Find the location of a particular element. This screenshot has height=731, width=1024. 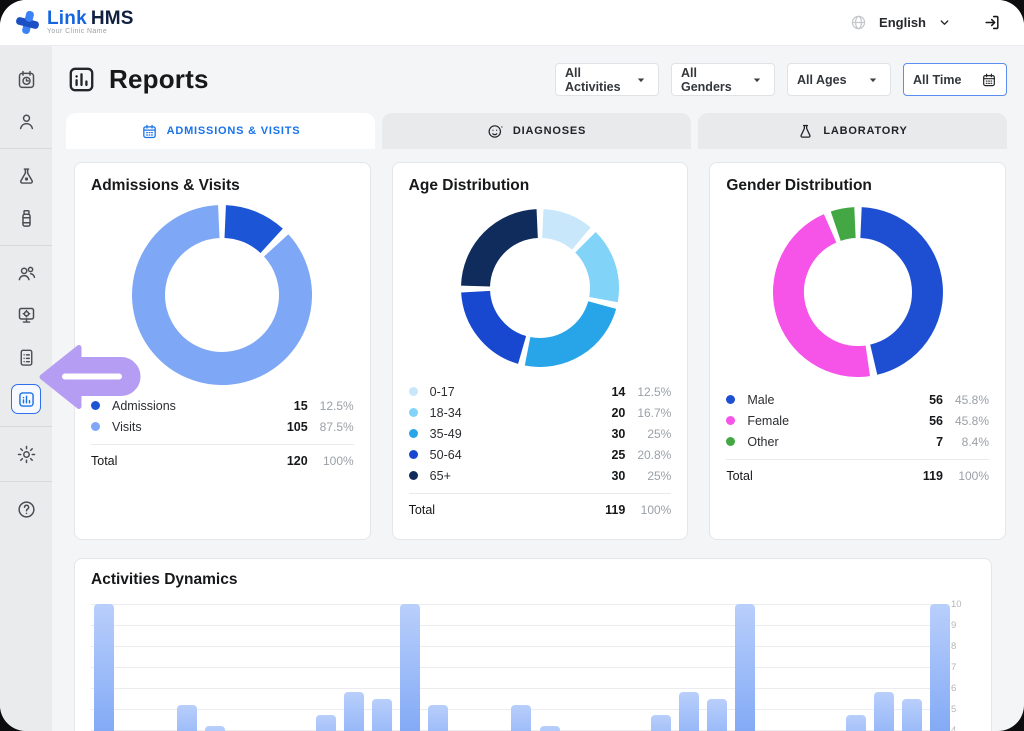

tab-diagnoses: DIAGNOSES is located at coordinates (536, 131).